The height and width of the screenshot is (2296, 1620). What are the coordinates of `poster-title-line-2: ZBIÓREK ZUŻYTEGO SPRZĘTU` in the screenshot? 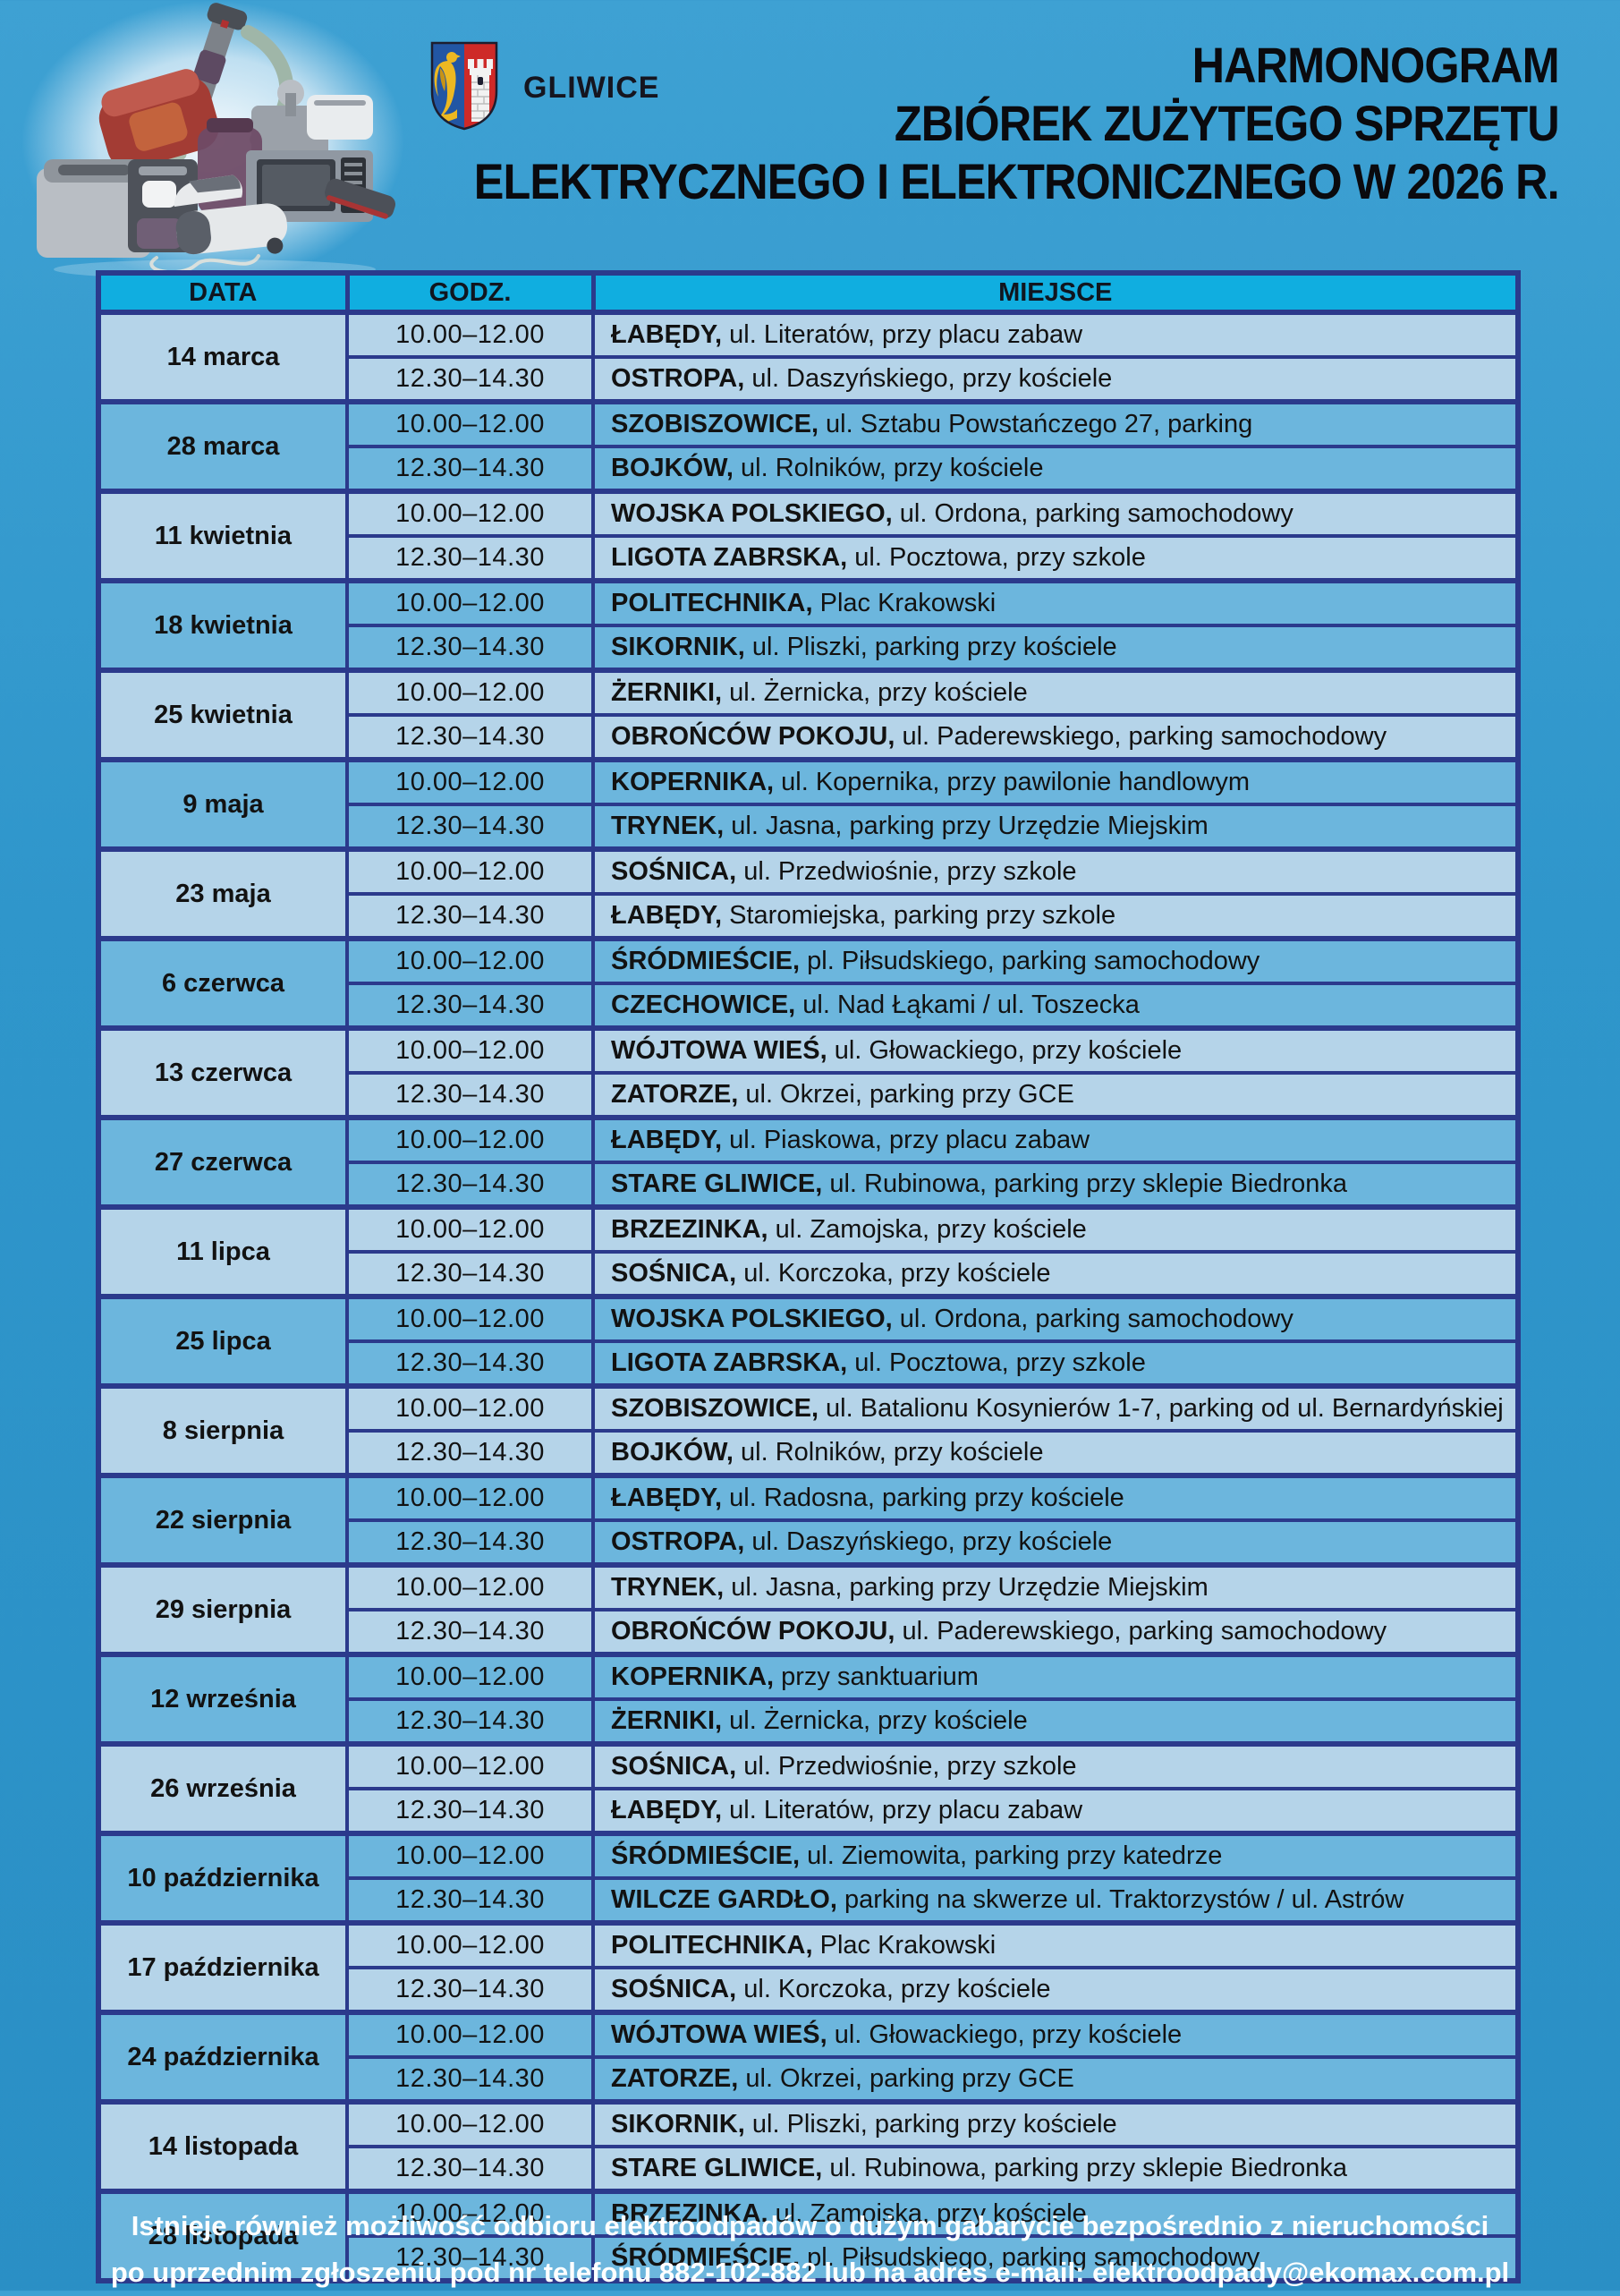 It's located at (1227, 123).